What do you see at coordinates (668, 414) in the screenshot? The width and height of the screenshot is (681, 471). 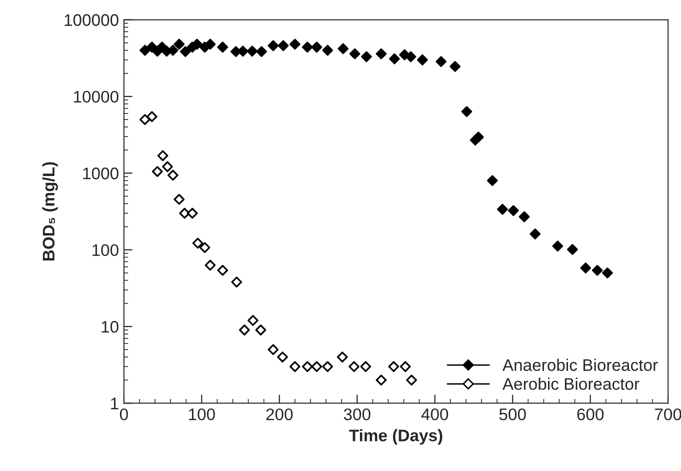 I see `x-tick-label: 700` at bounding box center [668, 414].